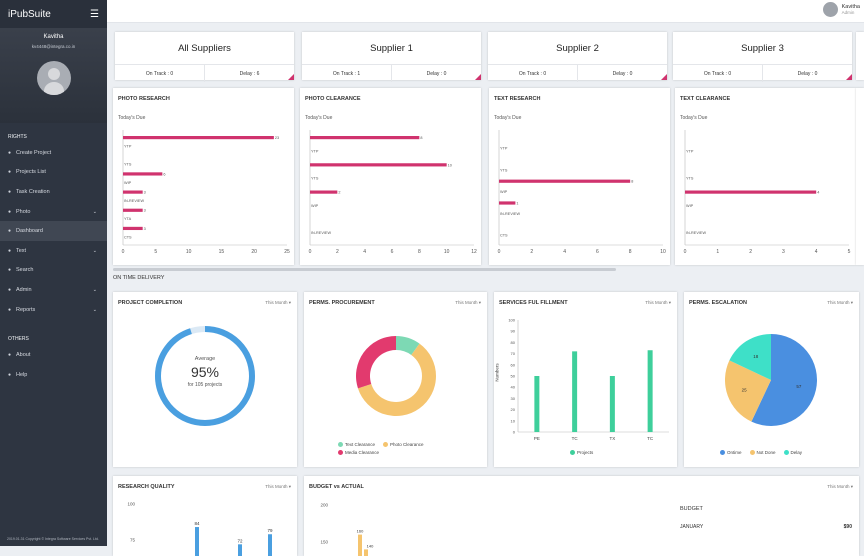  What do you see at coordinates (53, 173) in the screenshot?
I see `sidebar-item-projects-list: ● Projects List` at bounding box center [53, 173].